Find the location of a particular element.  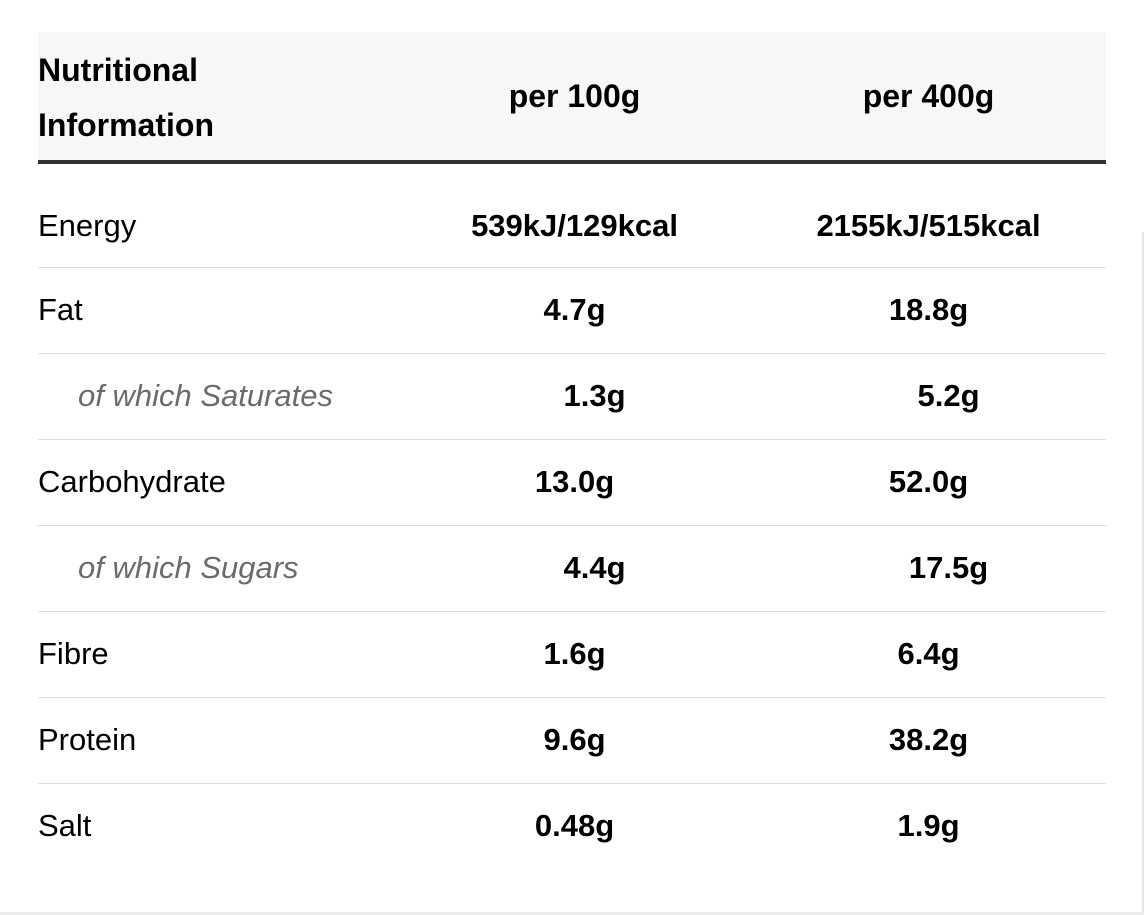

value-per-400g: 5.2g is located at coordinates (928, 396).